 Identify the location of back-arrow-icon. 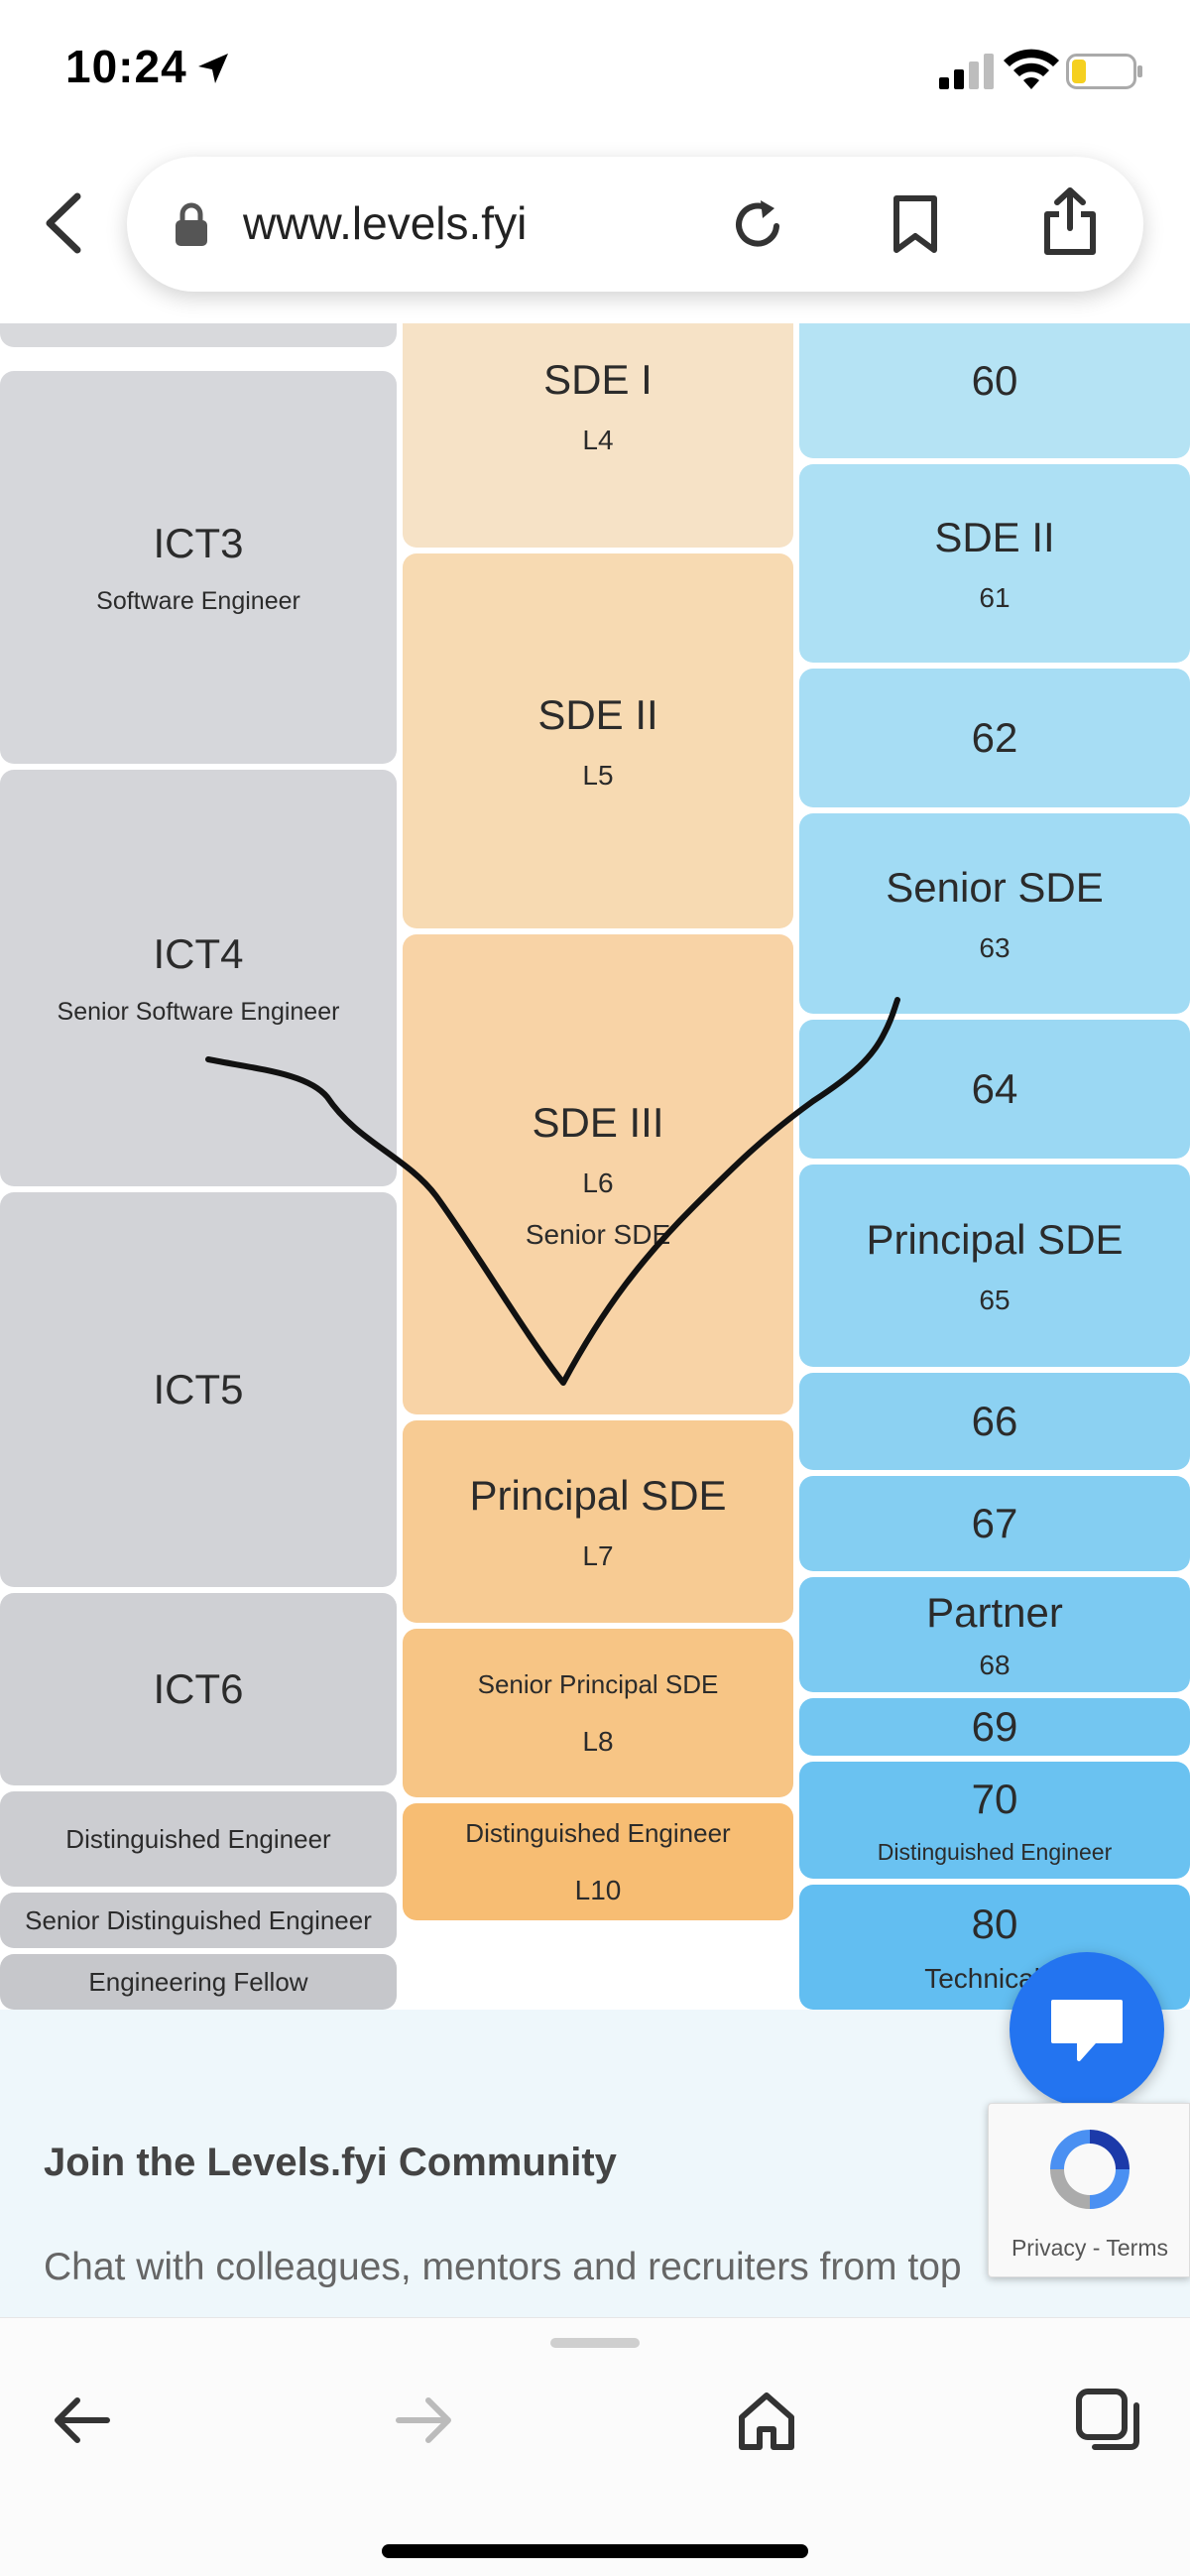
(82, 2420).